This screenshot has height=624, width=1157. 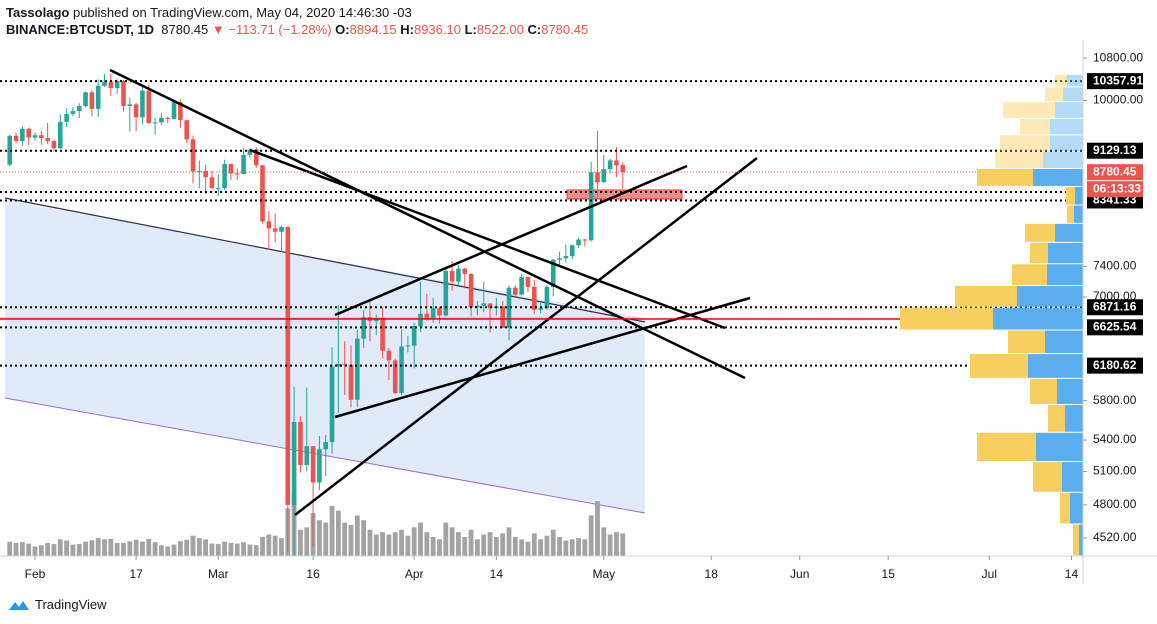 I want to click on level-label: 9129.13, so click(x=1115, y=150).